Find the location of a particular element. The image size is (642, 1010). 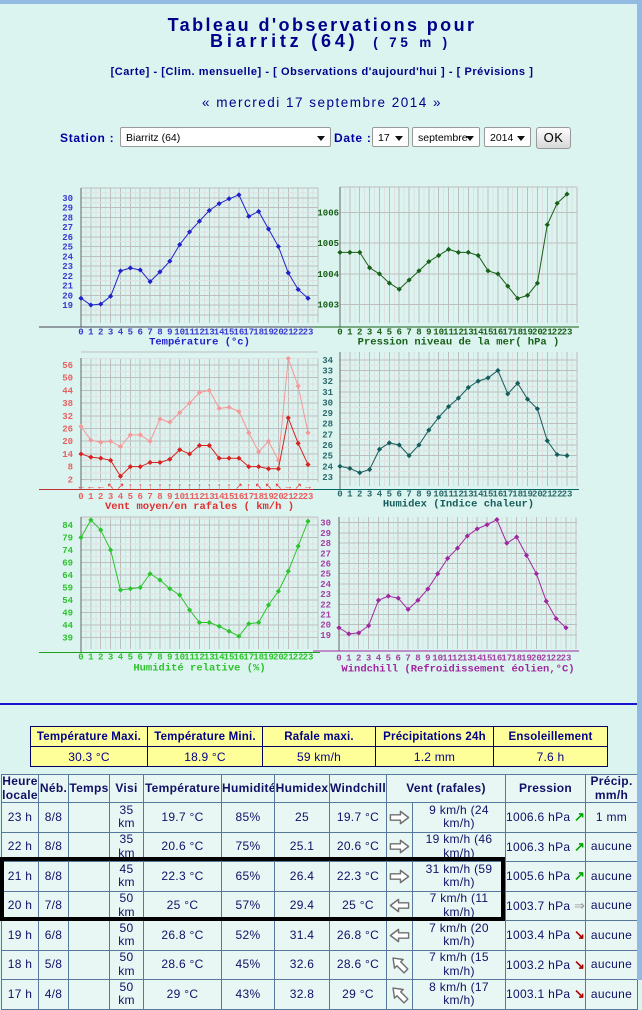

svg-text: 9 is located at coordinates (169, 658).